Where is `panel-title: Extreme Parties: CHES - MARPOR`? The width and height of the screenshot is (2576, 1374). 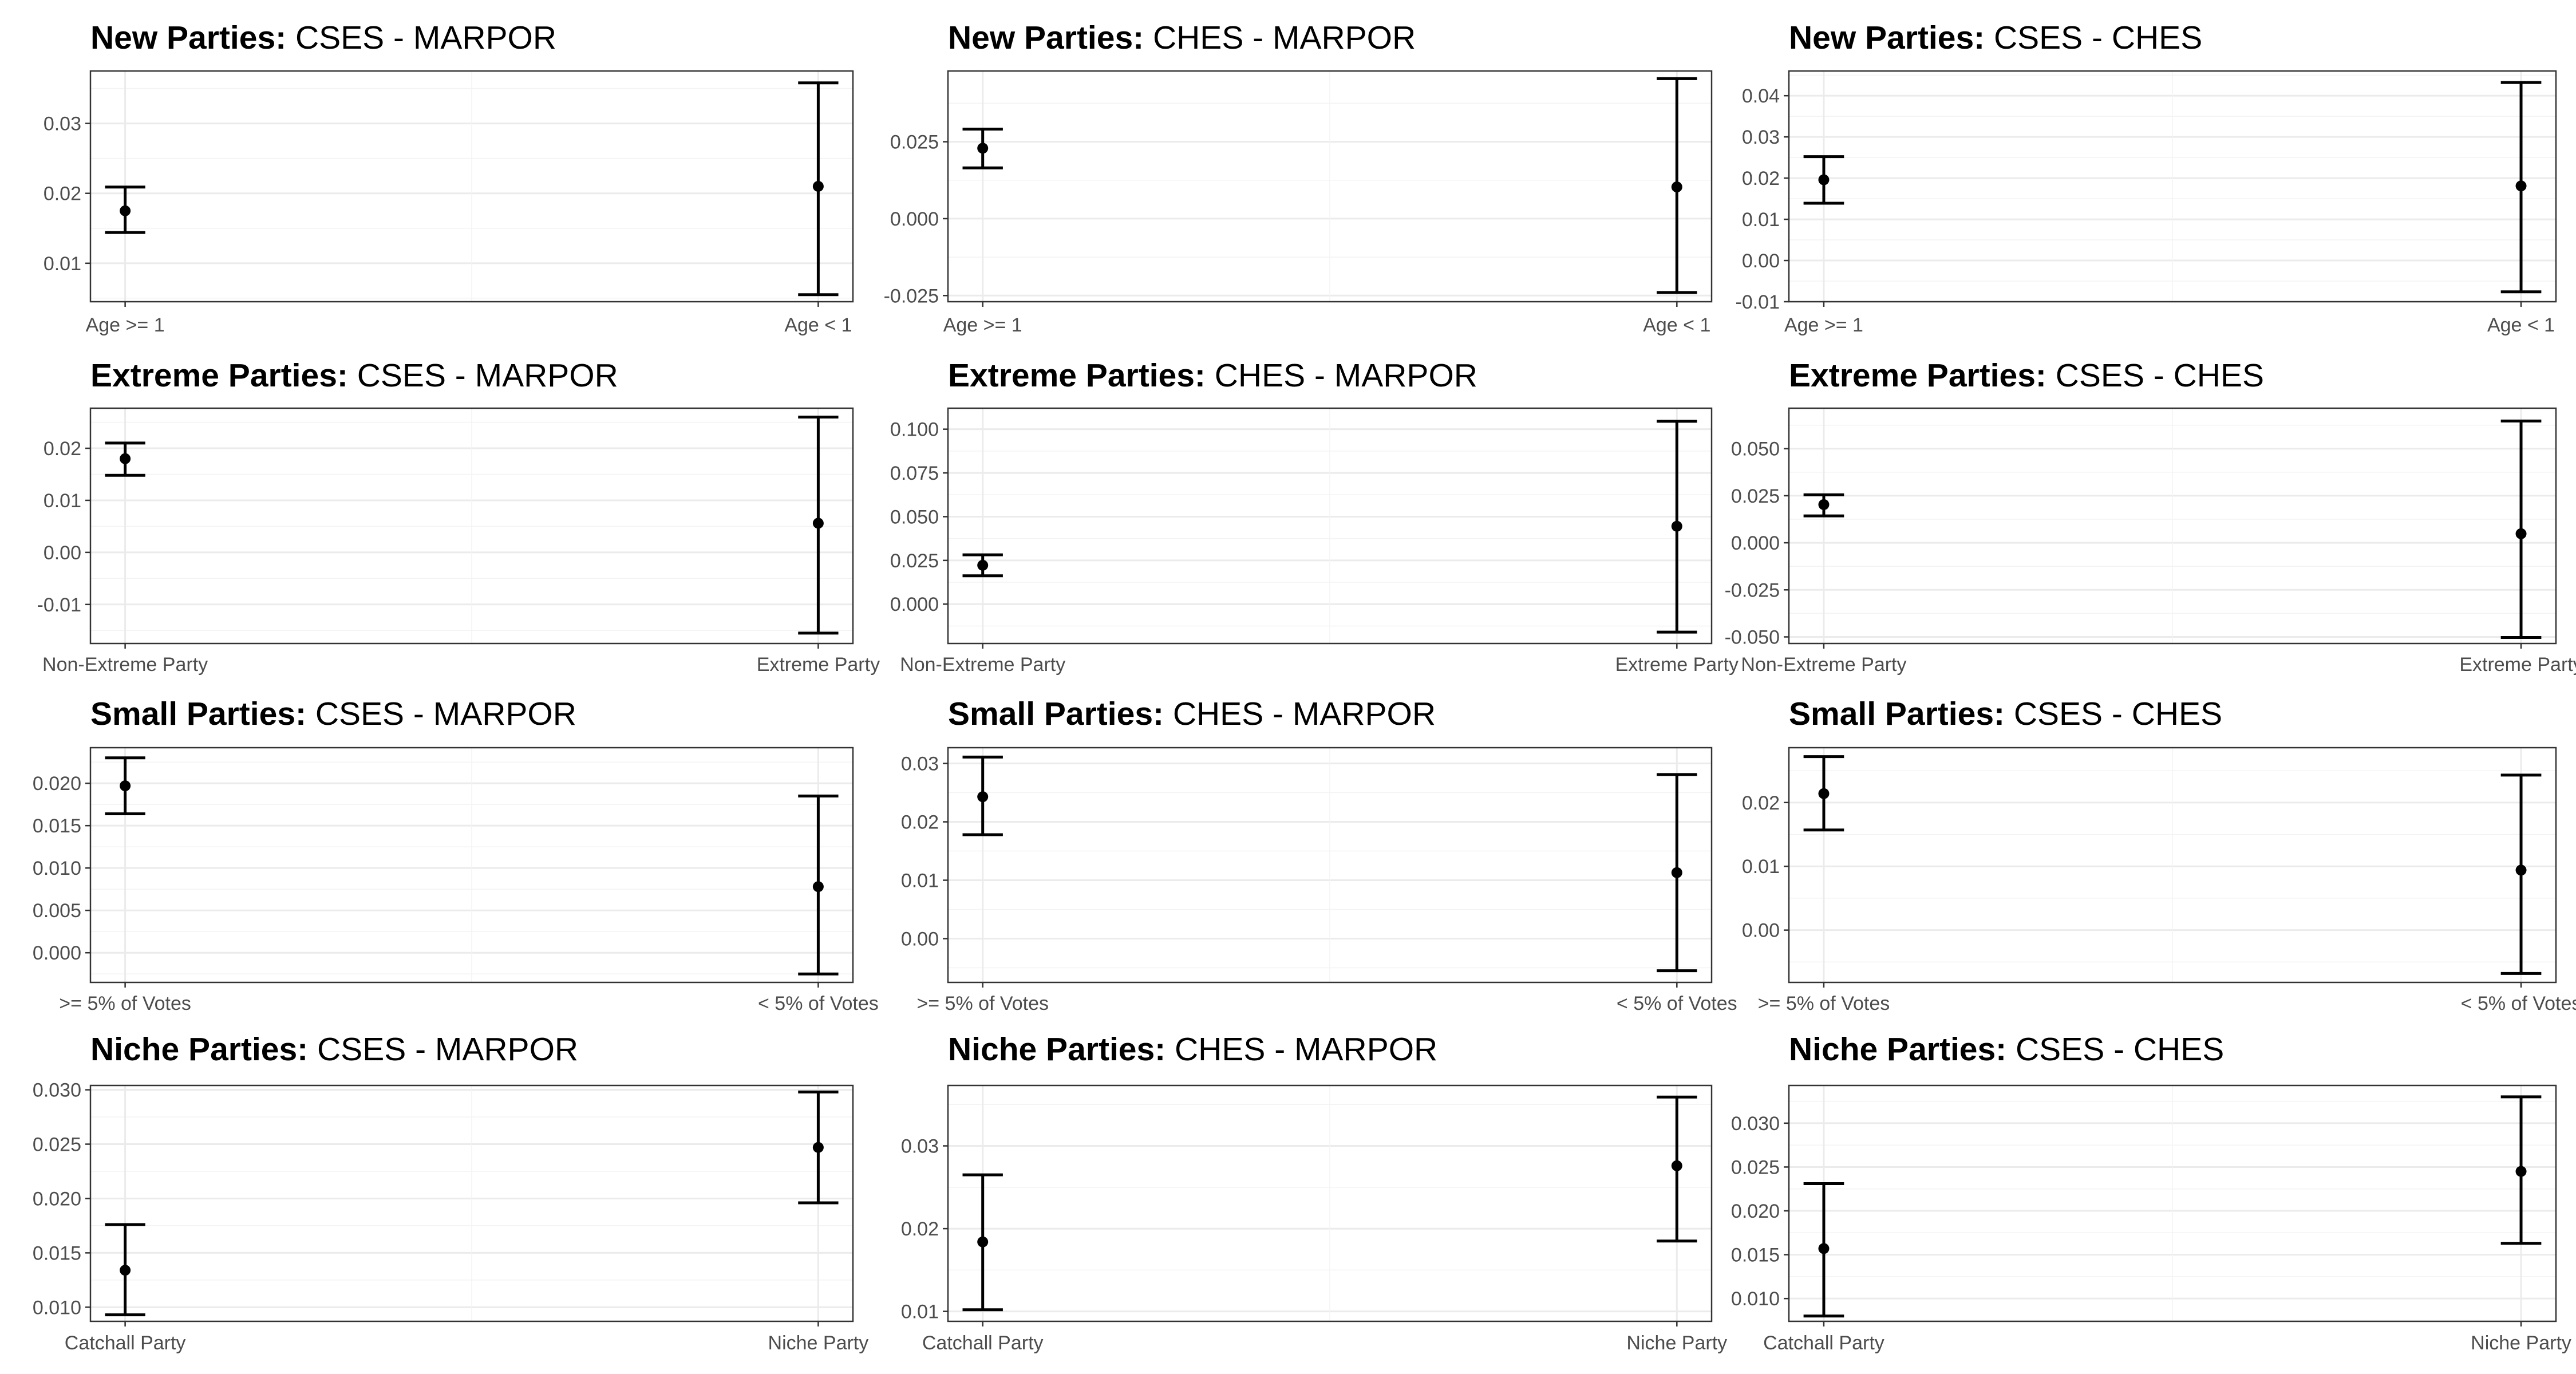
panel-title: Extreme Parties: CHES - MARPOR is located at coordinates (1212, 376).